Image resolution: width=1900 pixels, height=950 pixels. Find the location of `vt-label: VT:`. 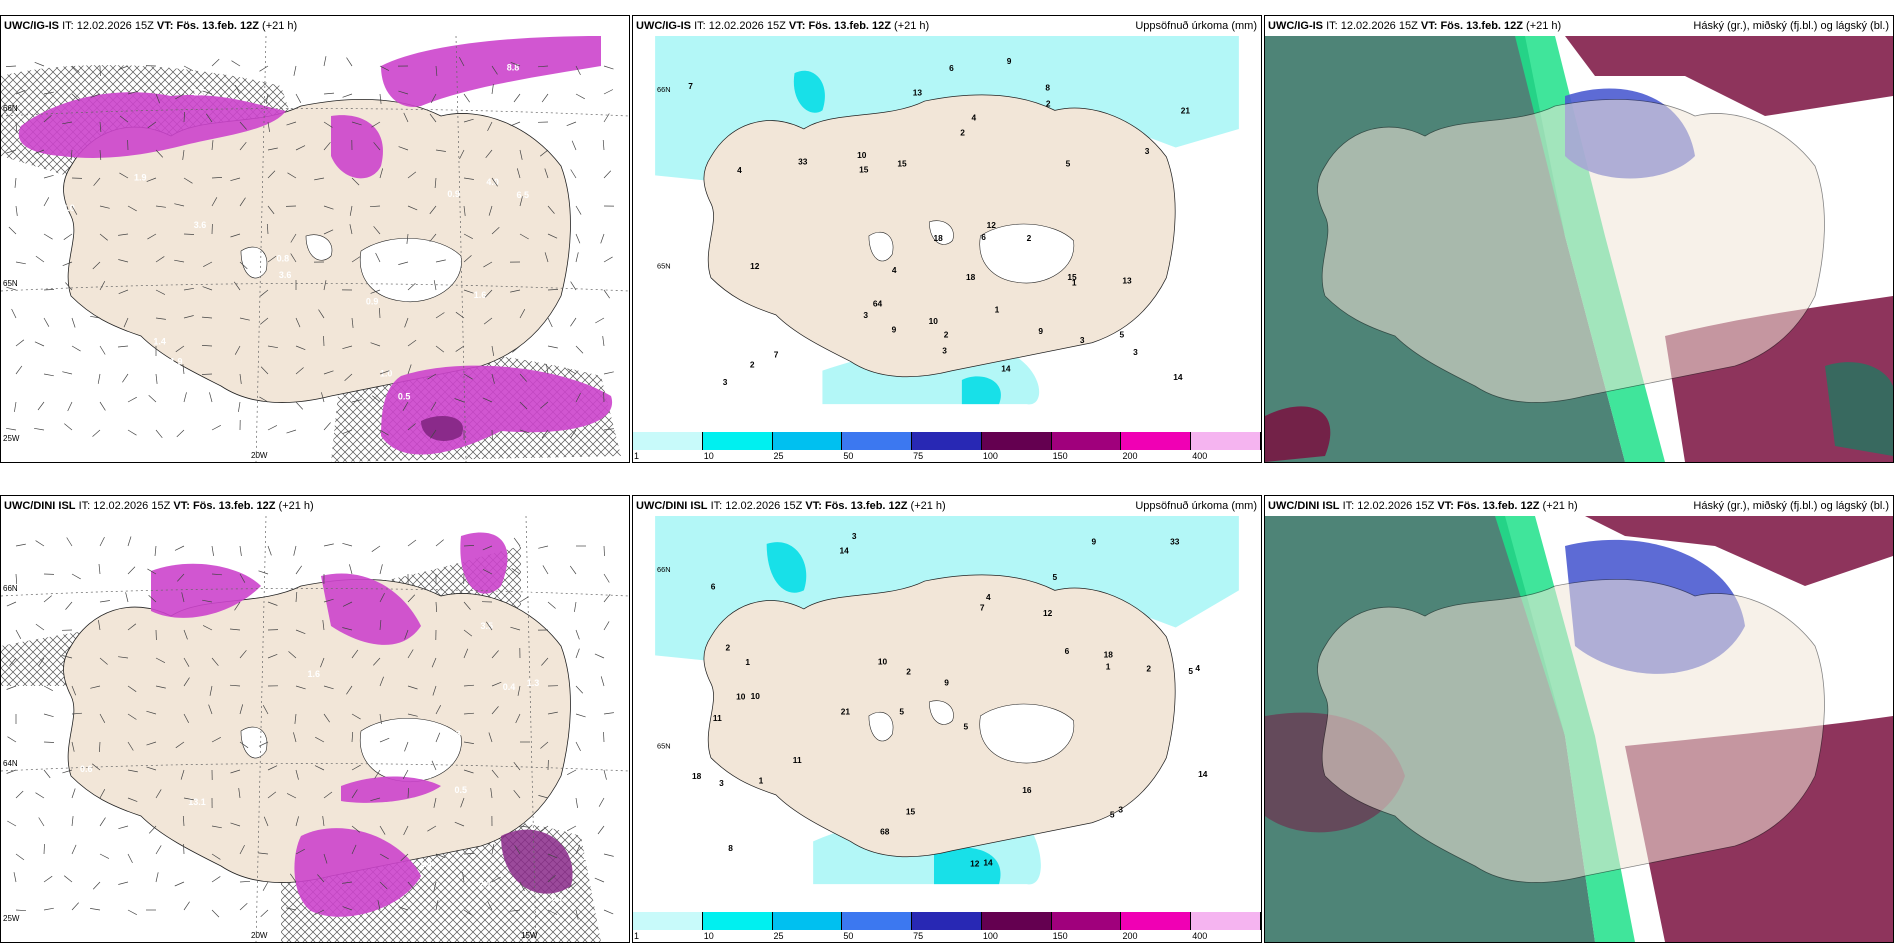

vt-label: VT: is located at coordinates (165, 26).